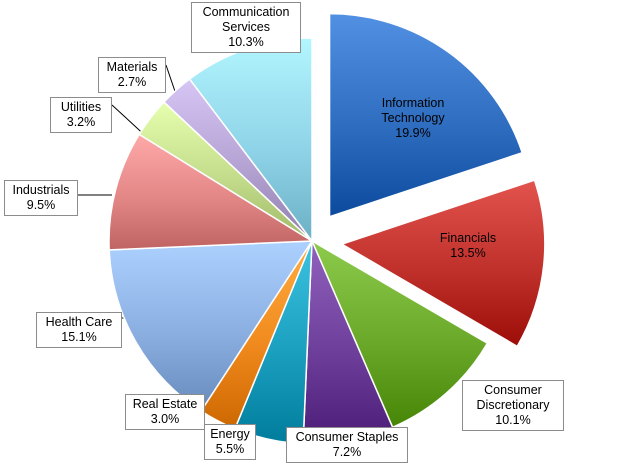 Image resolution: width=640 pixels, height=469 pixels. I want to click on label-energy: Energy 5.5%, so click(230, 442).